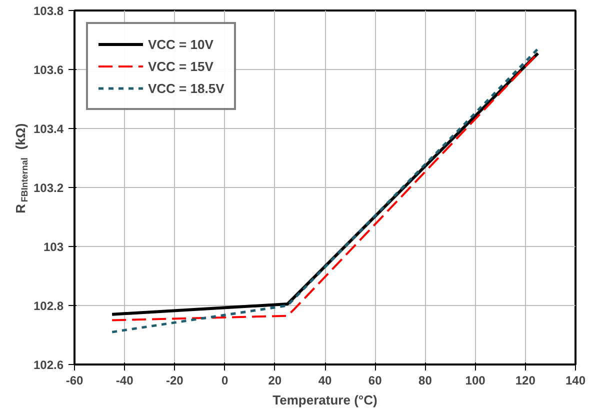 The image size is (602, 414). Describe the element at coordinates (48, 306) in the screenshot. I see `y-tick-label: 102.8` at that location.